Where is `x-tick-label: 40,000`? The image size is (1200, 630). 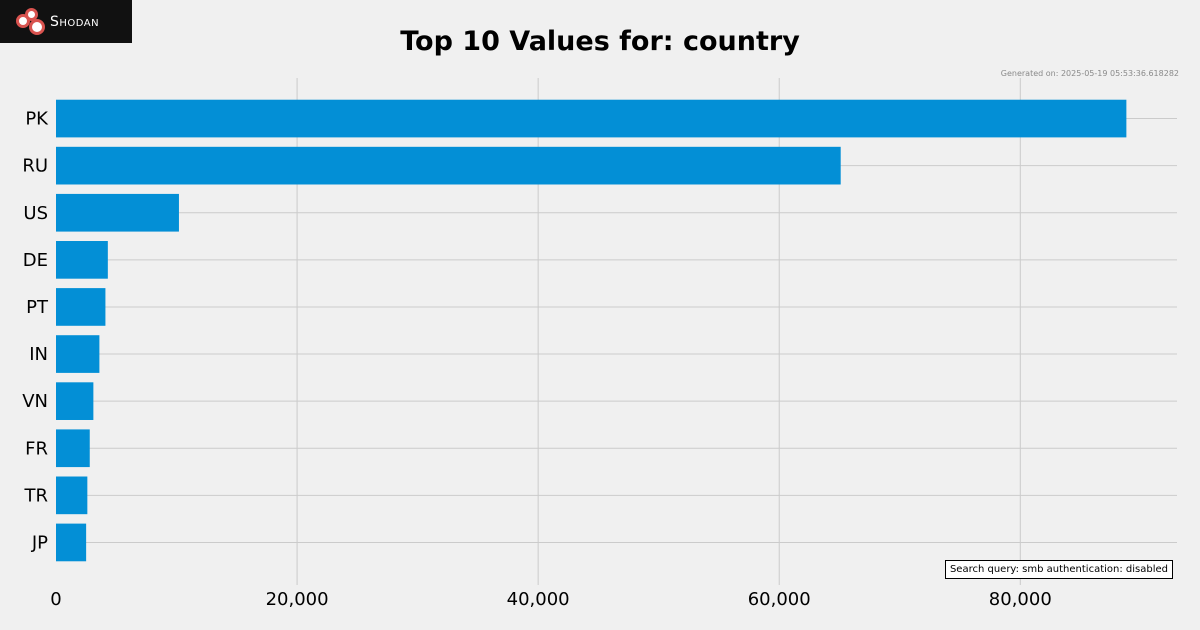
x-tick-label: 40,000 is located at coordinates (538, 599).